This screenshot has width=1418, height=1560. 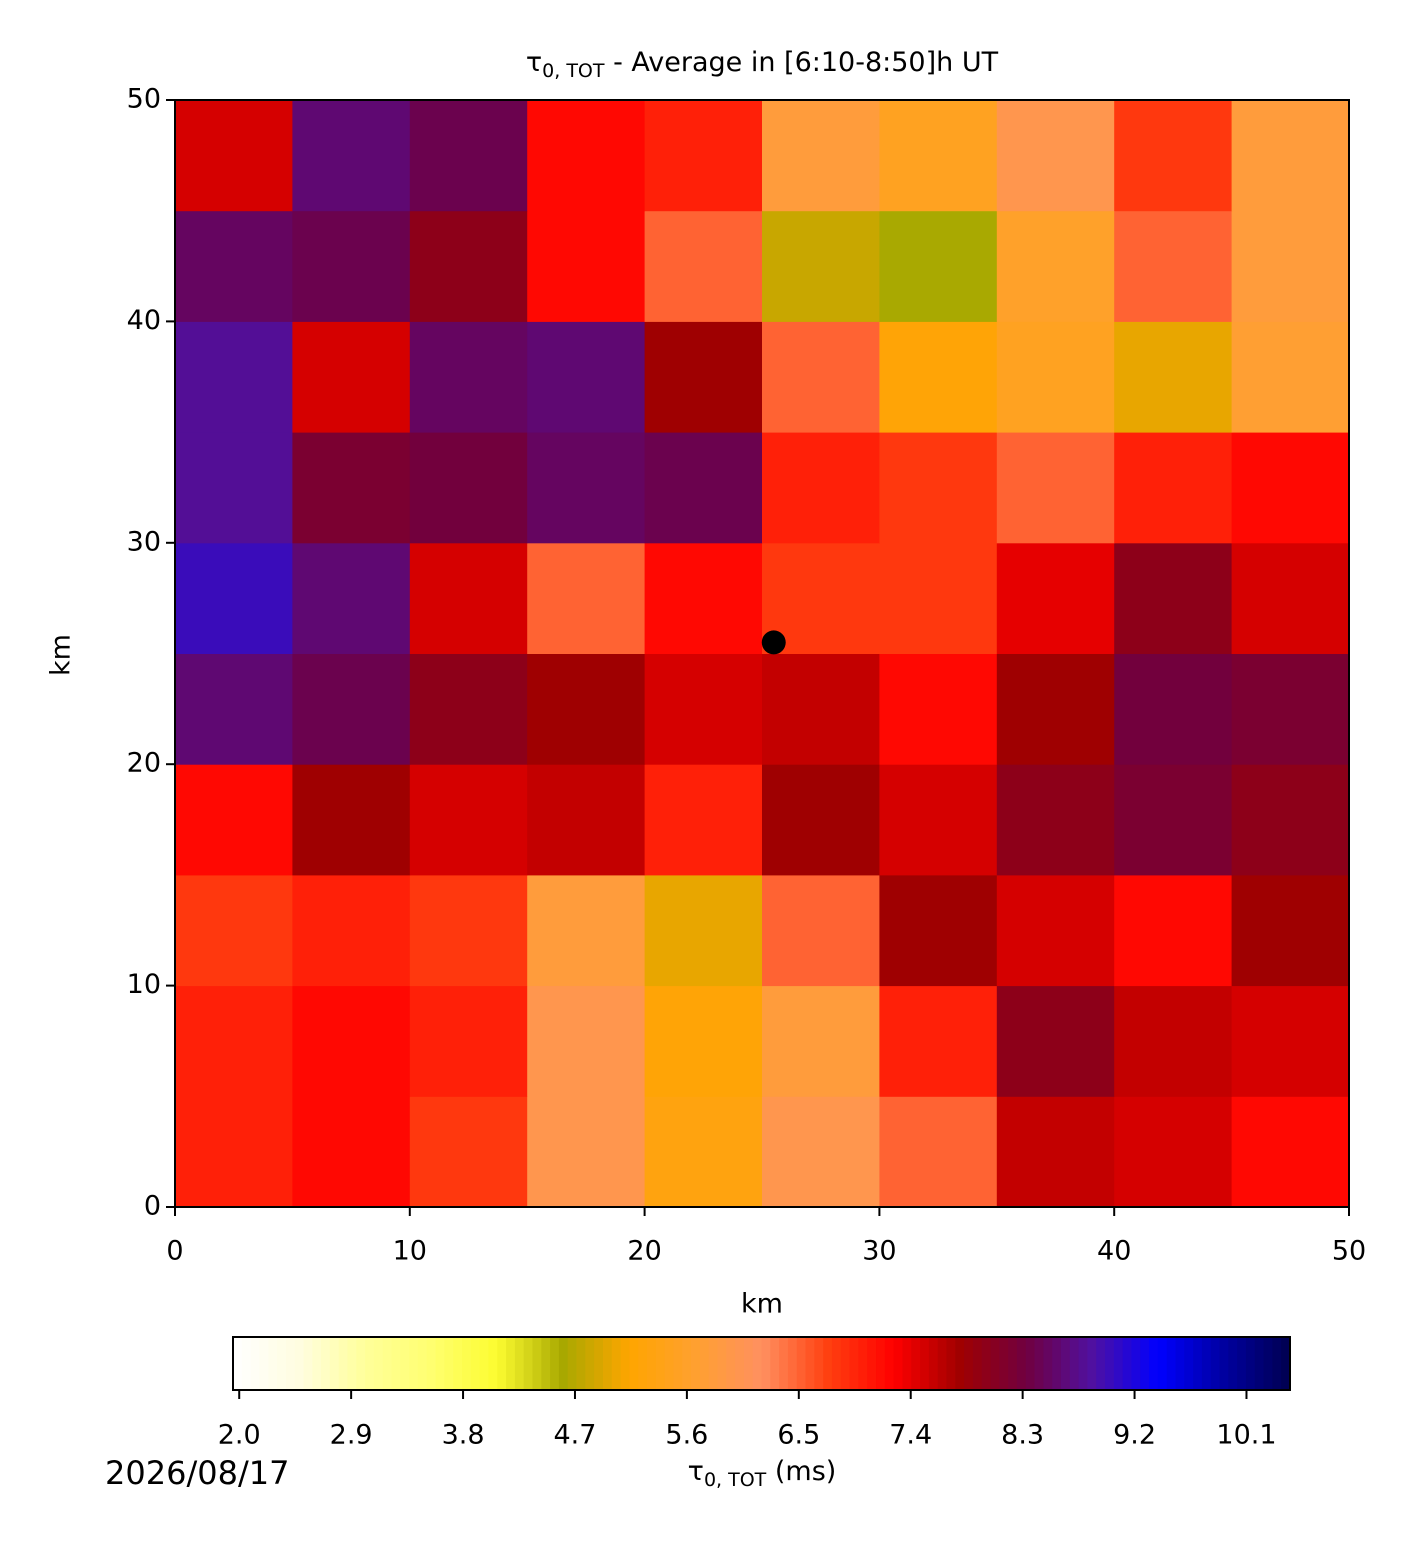 I want to click on x-tick-label: 50, so click(x=1349, y=1251).